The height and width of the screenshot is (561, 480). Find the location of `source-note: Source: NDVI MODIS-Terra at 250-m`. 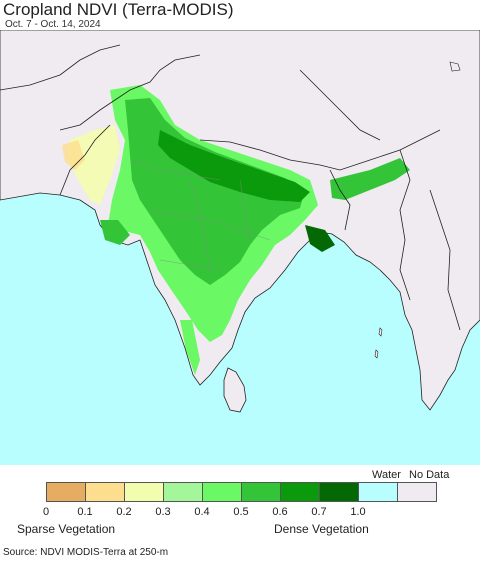

source-note: Source: NDVI MODIS-Terra at 250-m is located at coordinates (86, 552).